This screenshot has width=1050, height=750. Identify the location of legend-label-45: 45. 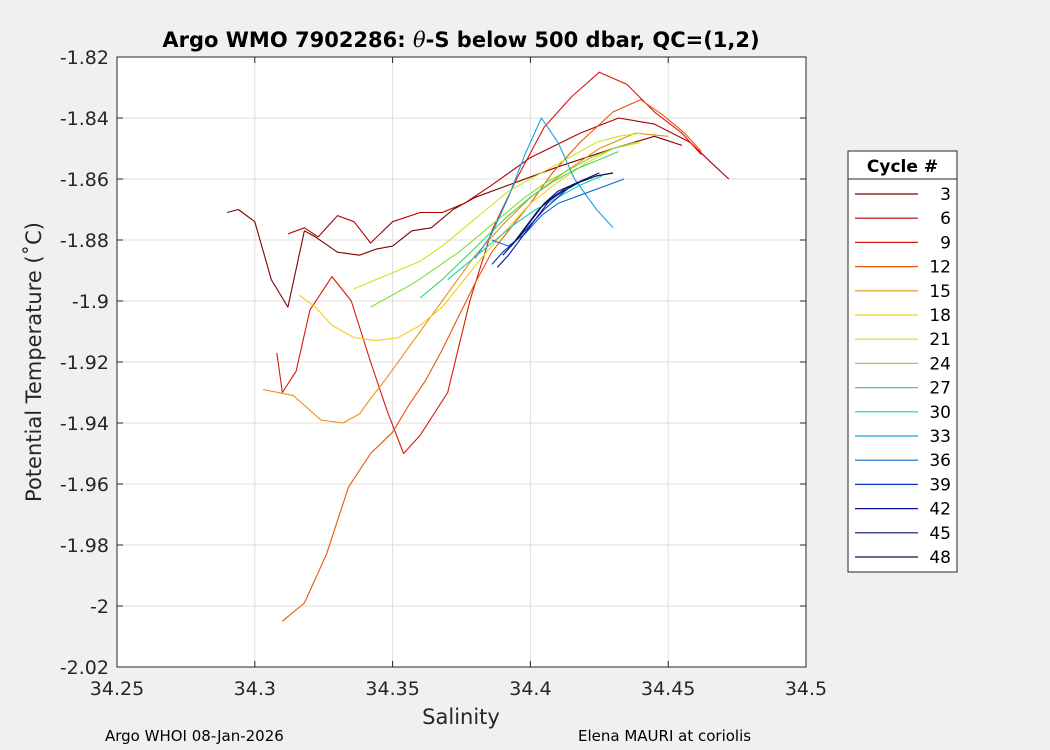
(940, 534).